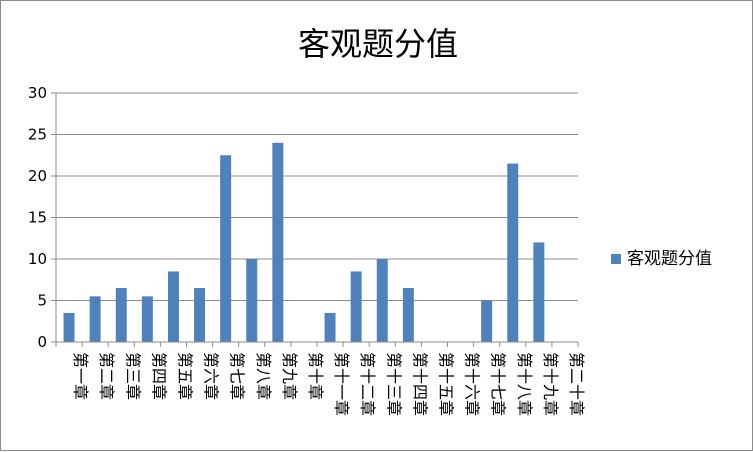  I want to click on x-category-text: 第二十章, so click(576, 384).